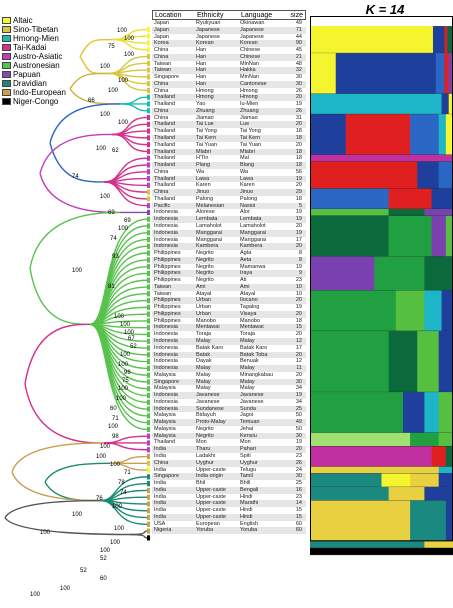 The image size is (453, 608). Describe the element at coordinates (298, 516) in the screenshot. I see `cell-size: 15` at that location.